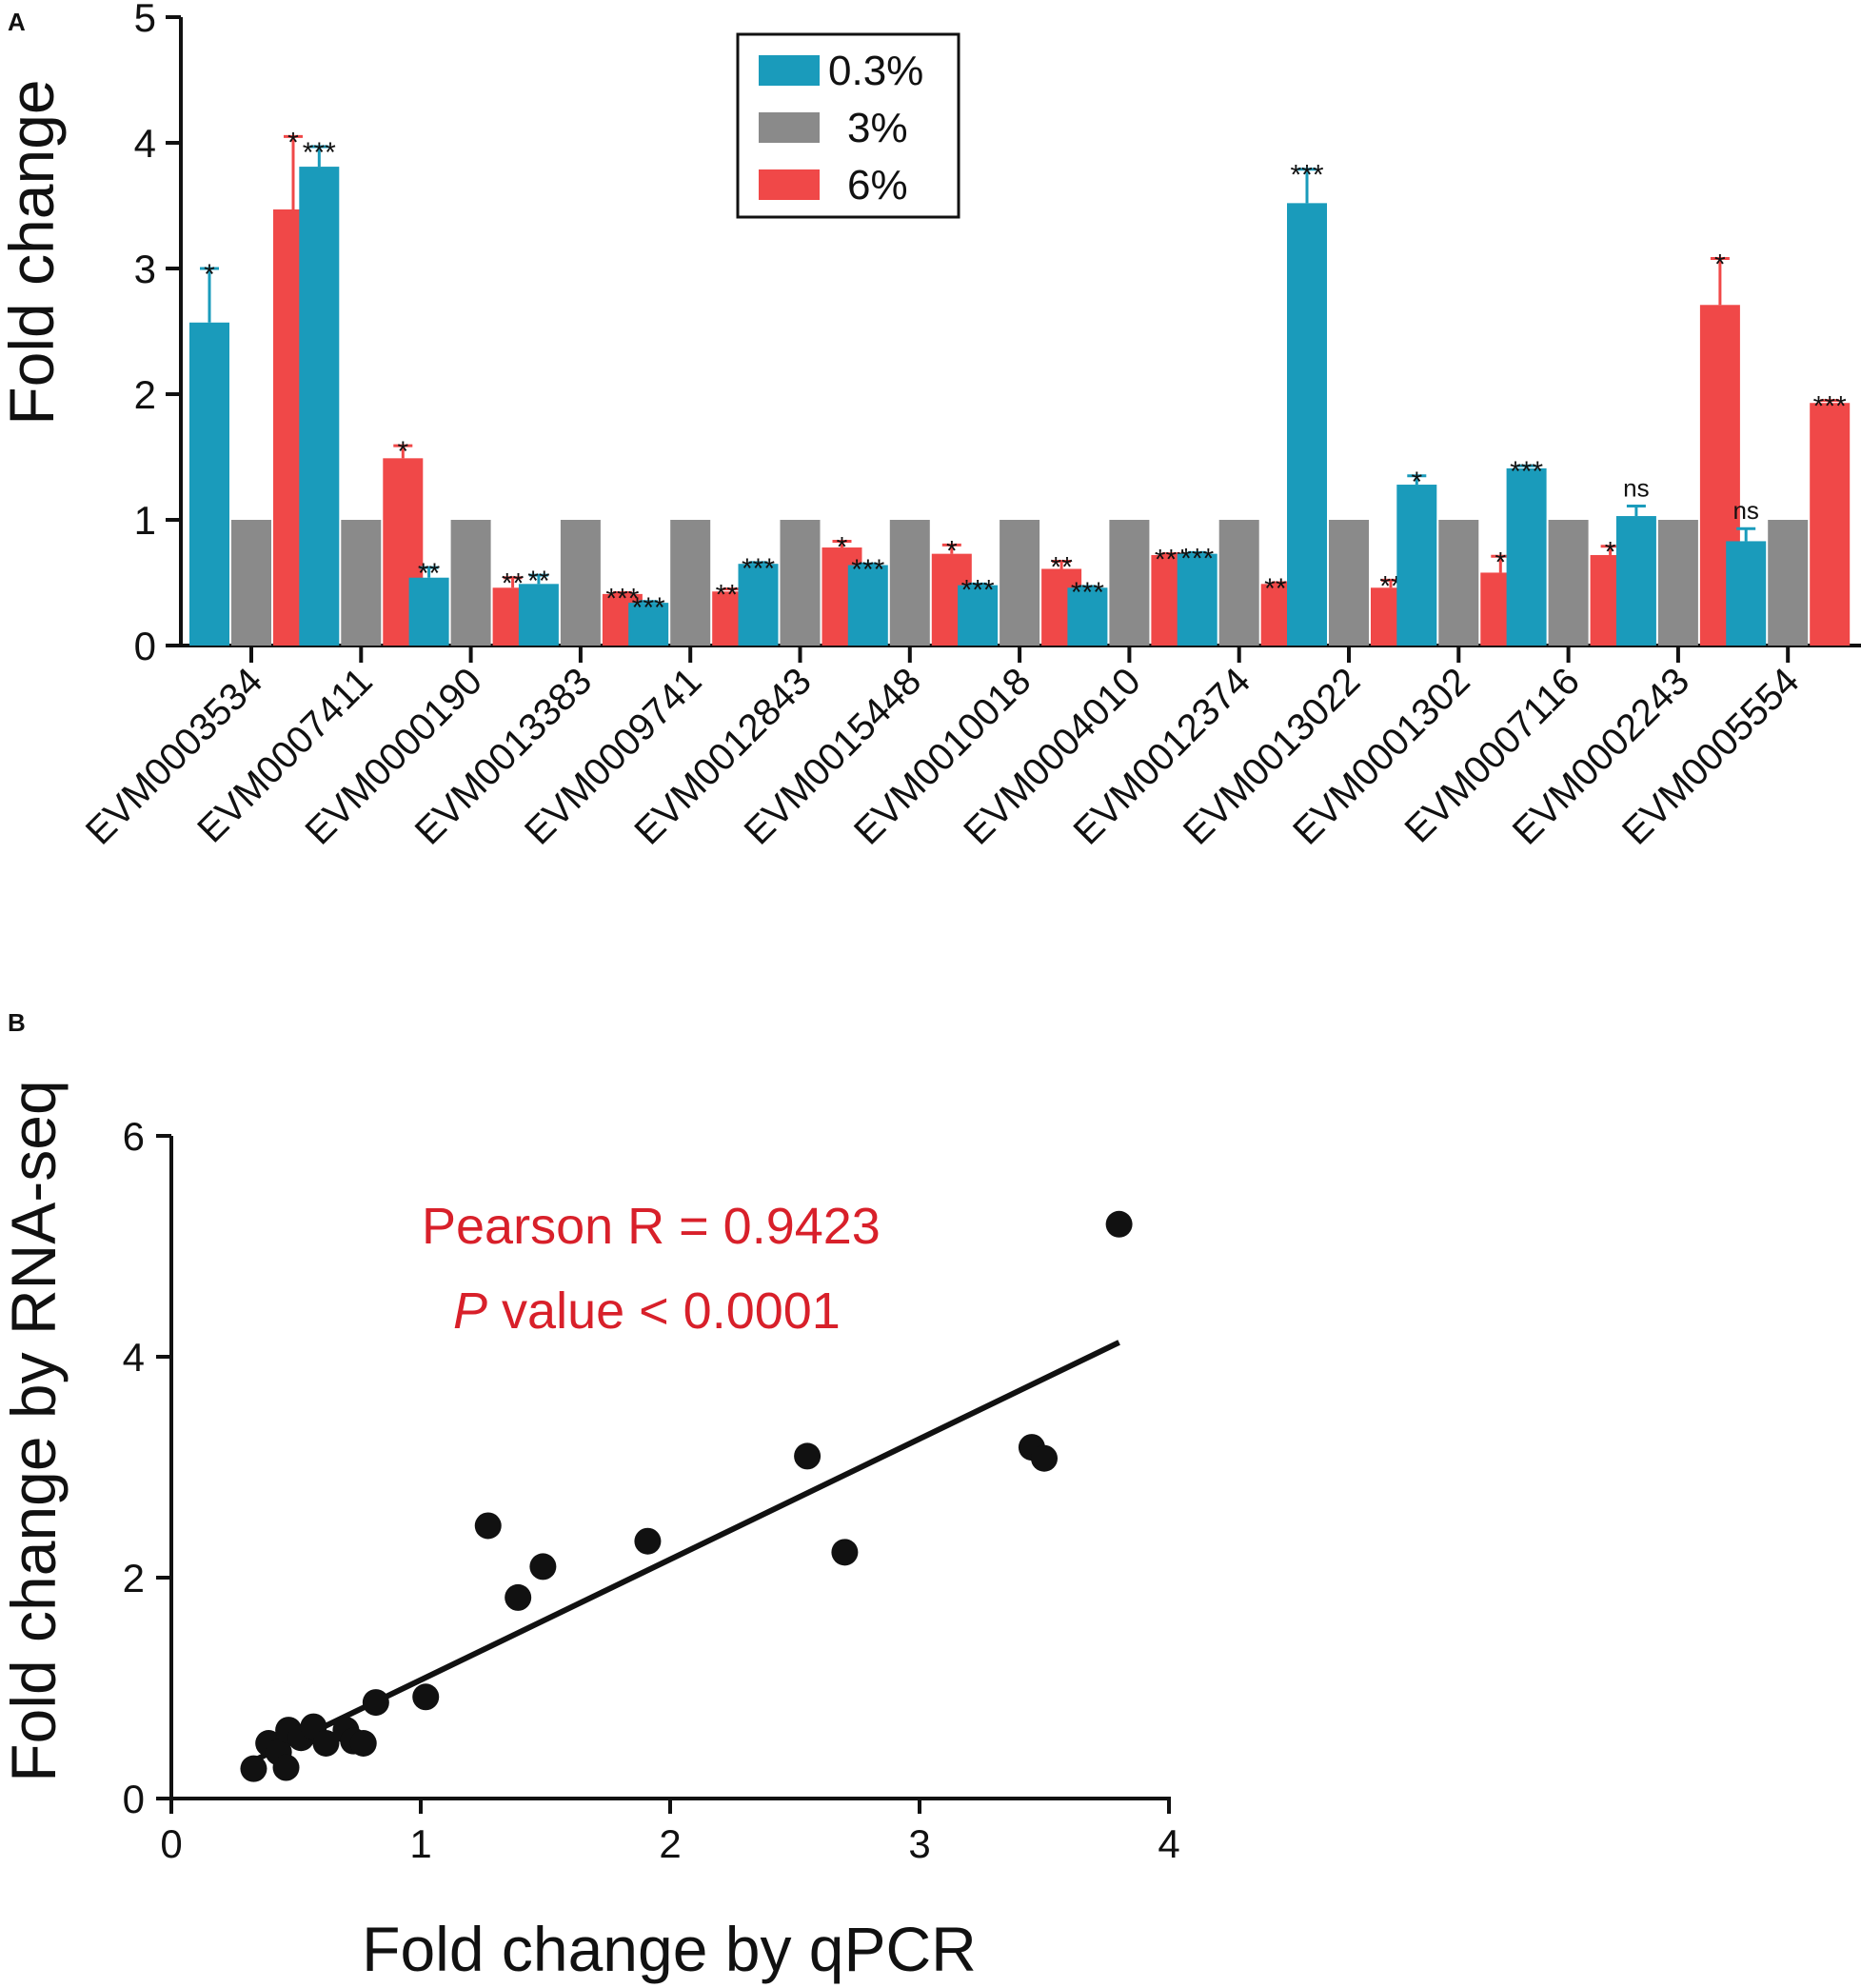 The image size is (1861, 1988). I want to click on scatter-y-axis-title: Fold change by RNA-seq, so click(34, 1430).